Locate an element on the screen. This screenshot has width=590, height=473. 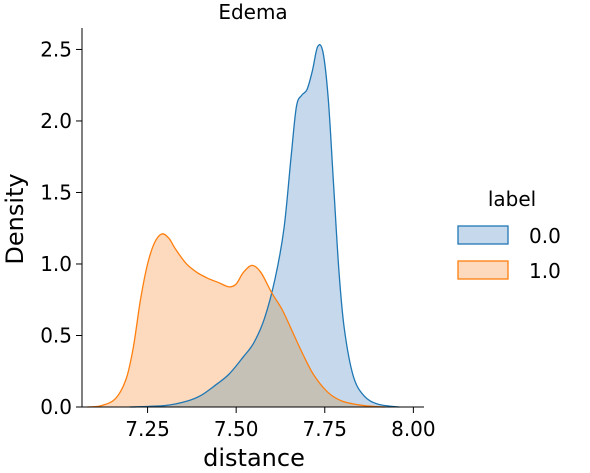
legend-items: 0.01.0 is located at coordinates (509, 253).